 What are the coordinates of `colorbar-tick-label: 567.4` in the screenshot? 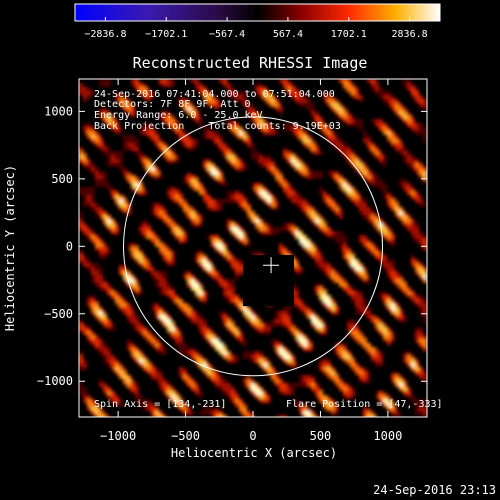 It's located at (288, 34).